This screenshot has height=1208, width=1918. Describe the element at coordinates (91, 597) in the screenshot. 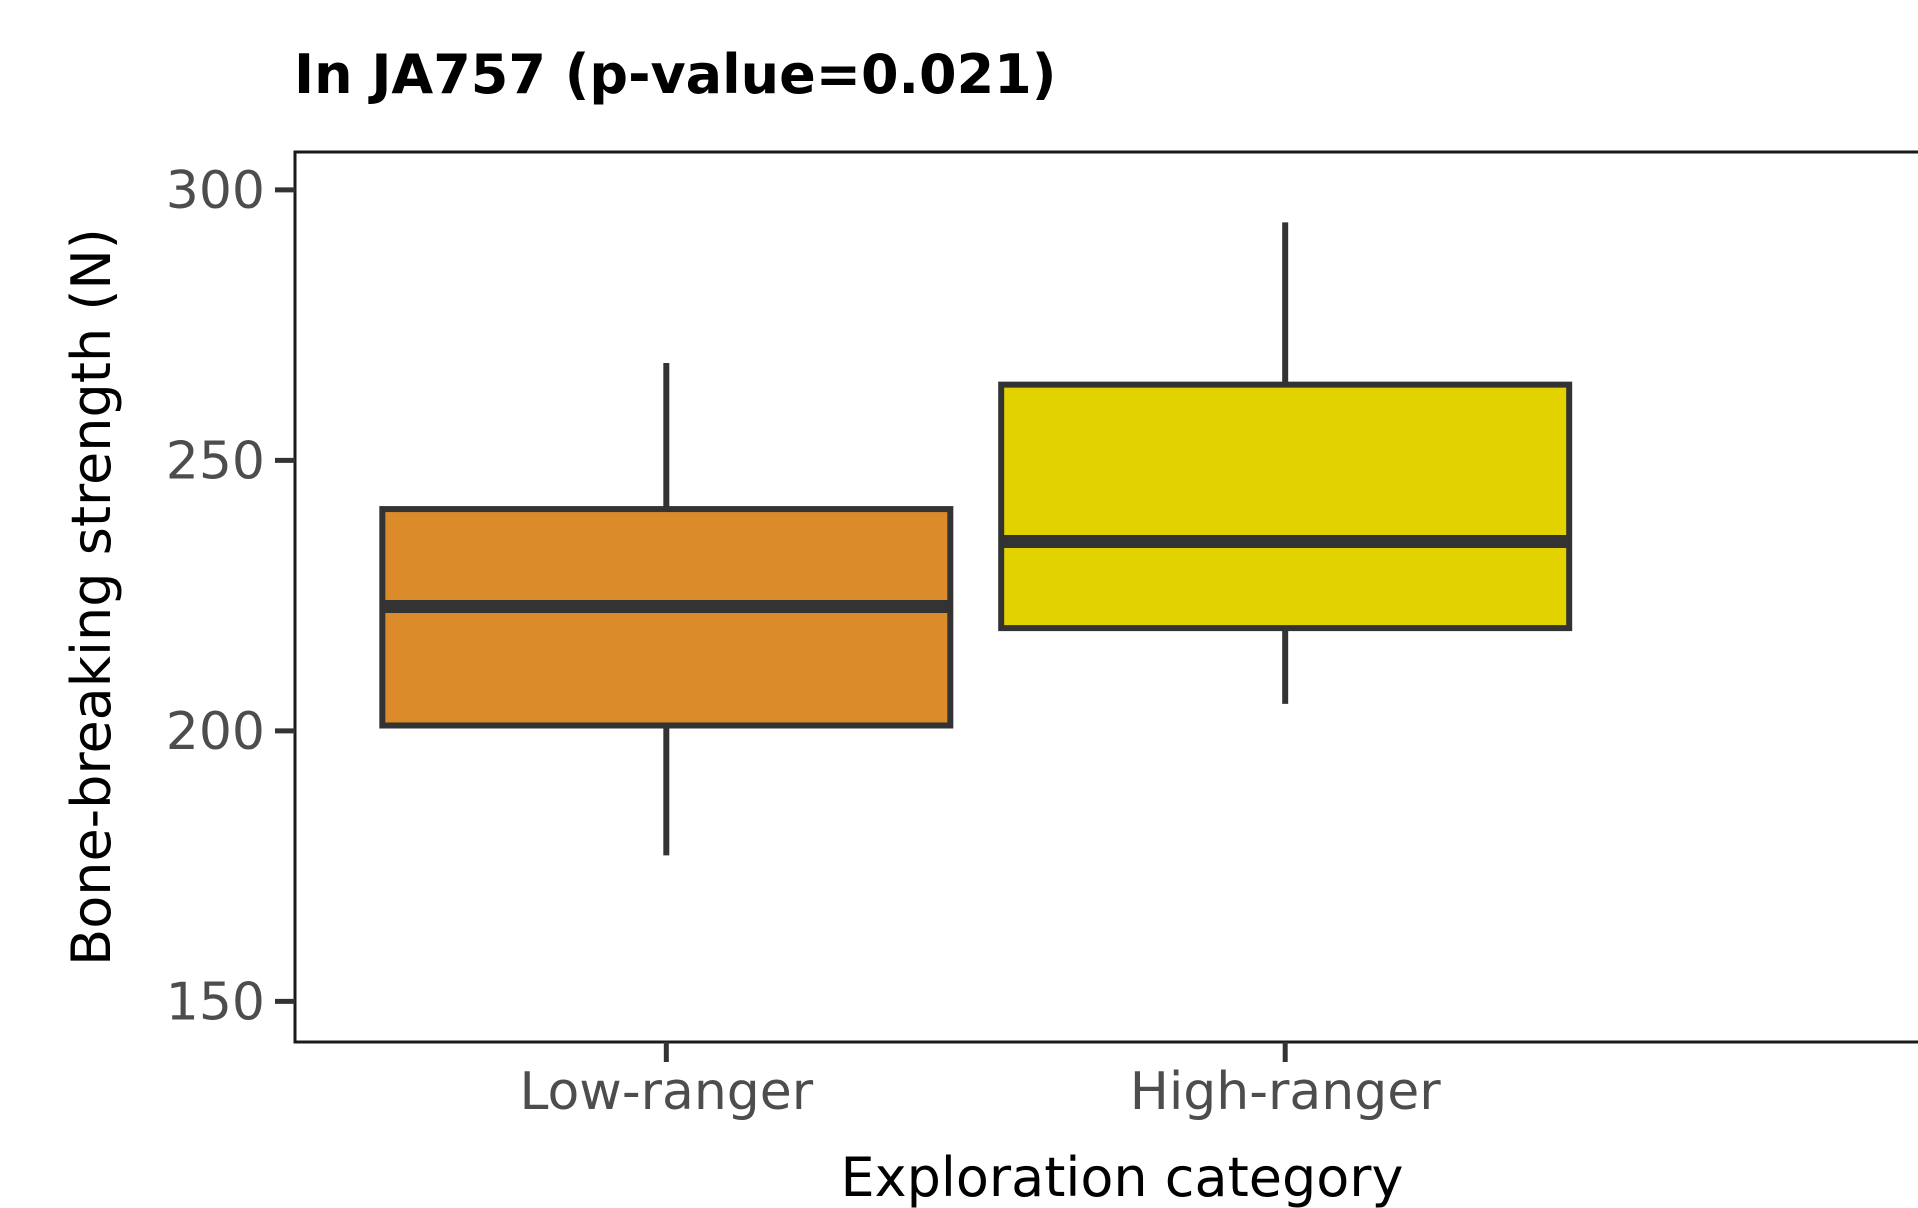

I see `y-axis-title: Bone-breaking strength (N)` at that location.